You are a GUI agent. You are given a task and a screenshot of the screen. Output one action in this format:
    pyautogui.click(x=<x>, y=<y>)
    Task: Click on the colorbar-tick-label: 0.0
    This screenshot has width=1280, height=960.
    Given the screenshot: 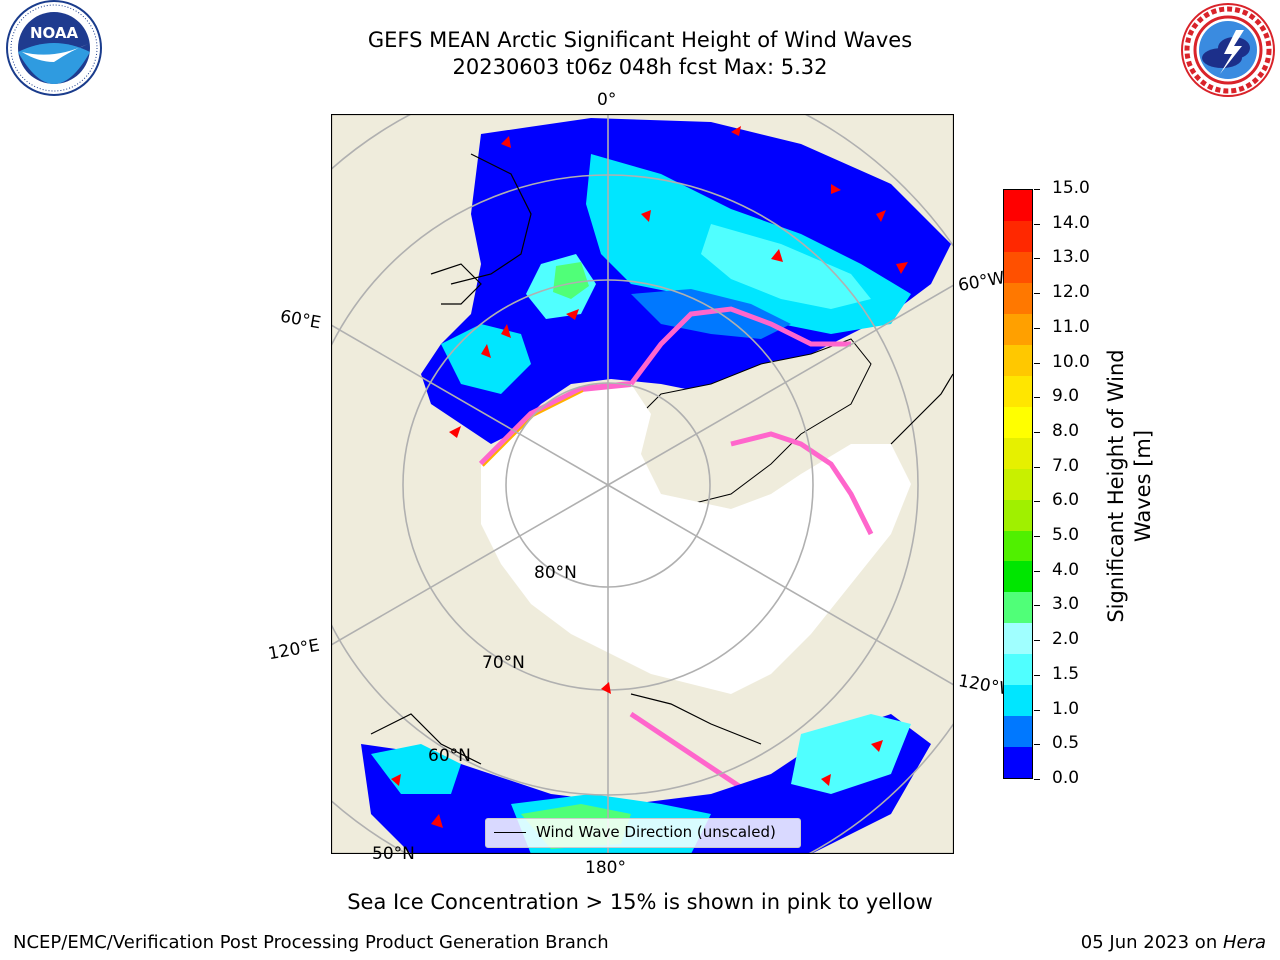 What is the action you would take?
    pyautogui.click(x=1066, y=778)
    